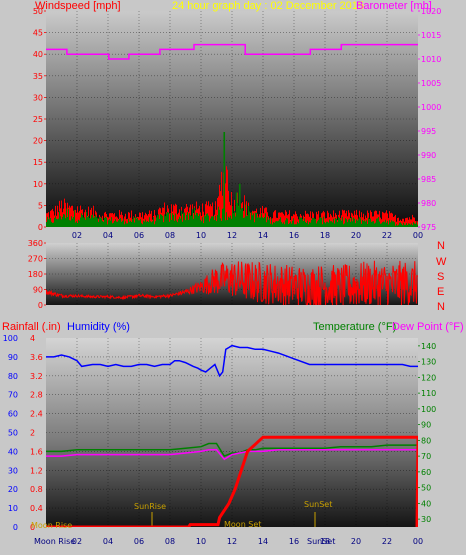  What do you see at coordinates (428, 155) in the screenshot?
I see `barometer-tick-label: 990` at bounding box center [428, 155].